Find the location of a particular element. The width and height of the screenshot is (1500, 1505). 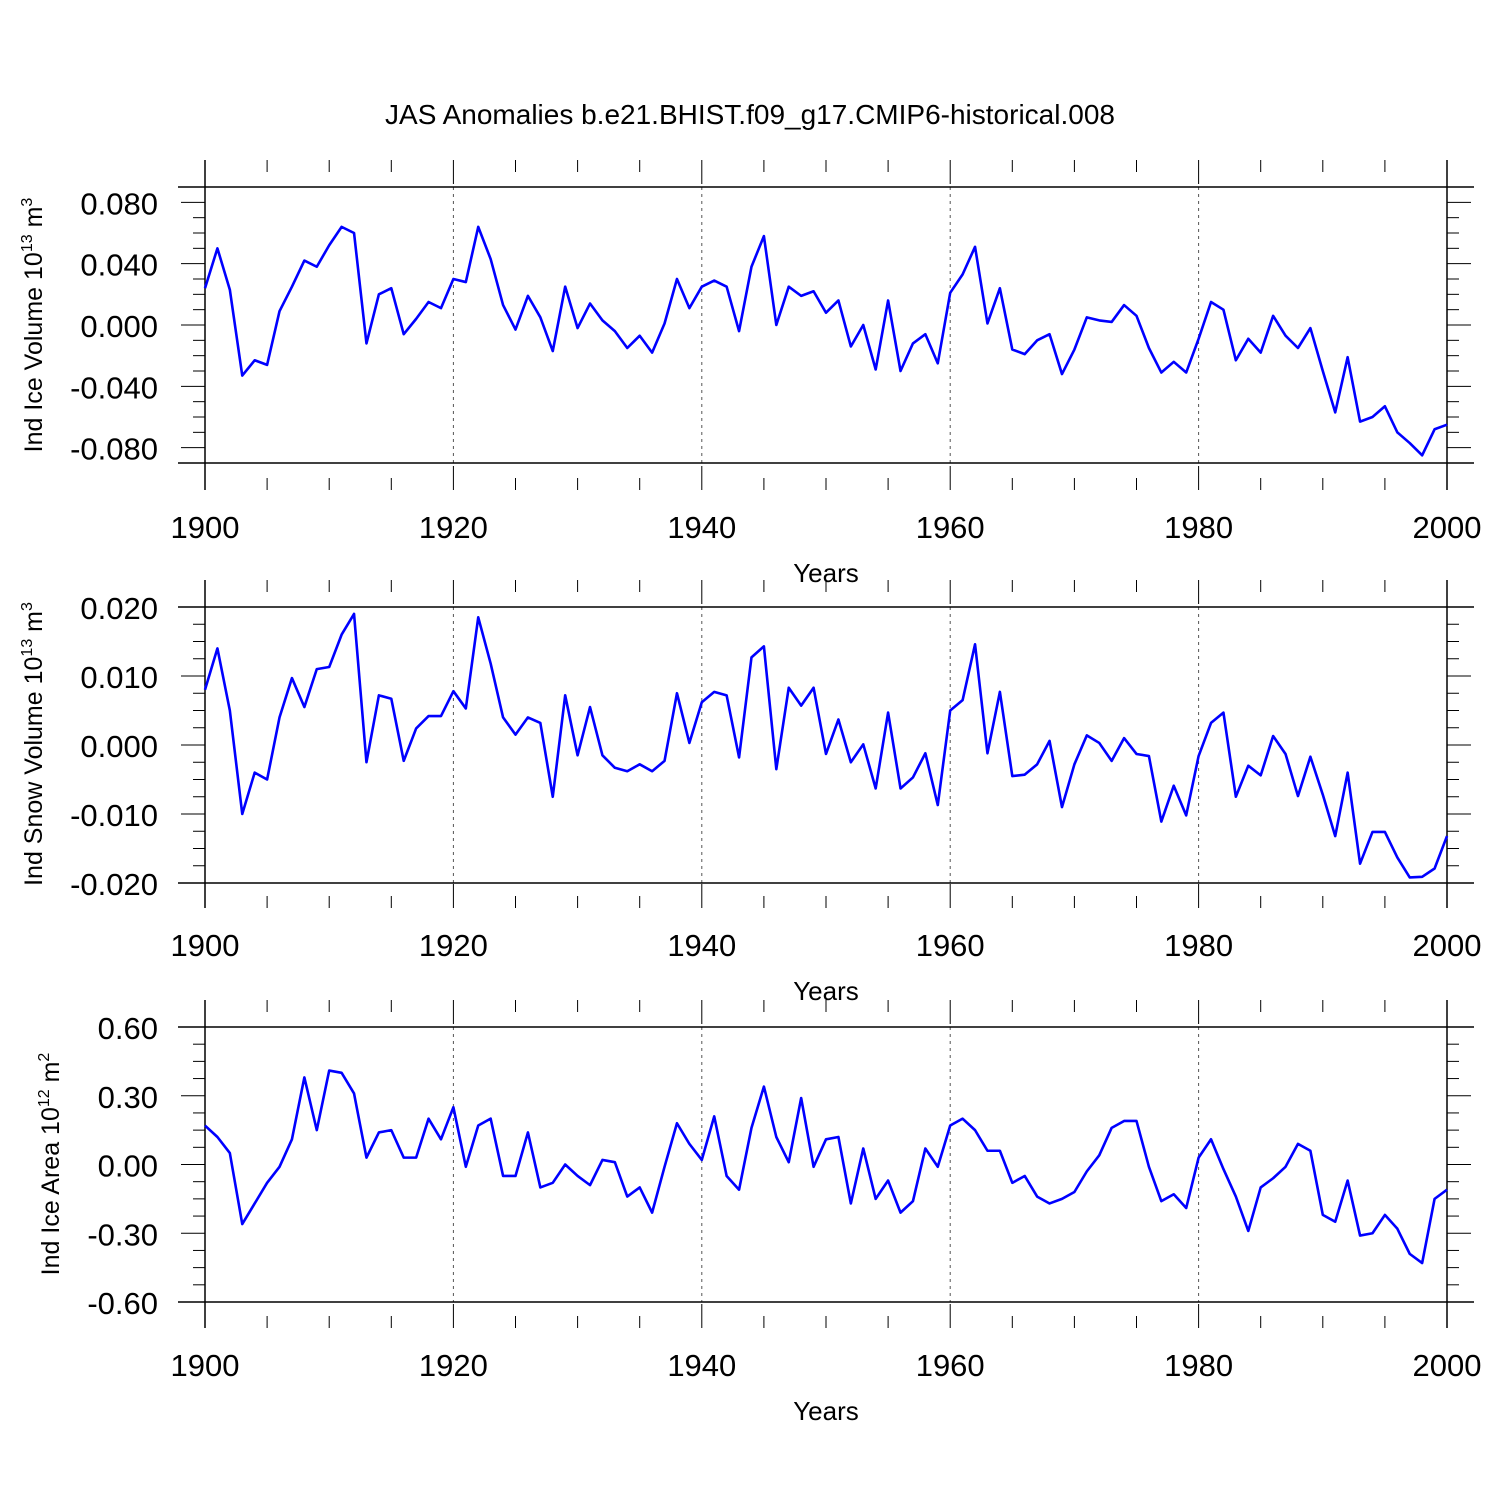

y-tick-label: -0.010 is located at coordinates (114, 815).